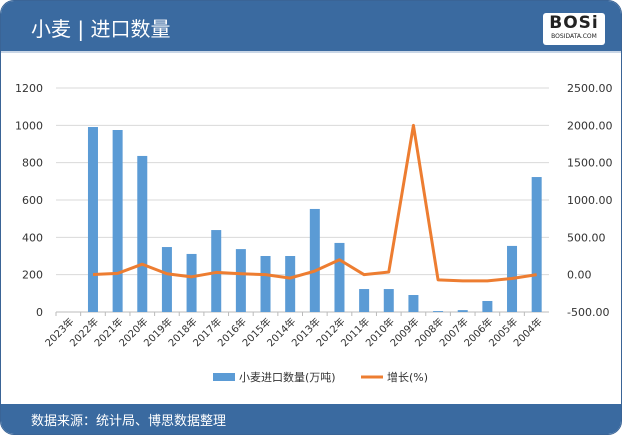 The width and height of the screenshot is (622, 435). What do you see at coordinates (39, 312) in the screenshot?
I see `left-tick-label: 0` at bounding box center [39, 312].